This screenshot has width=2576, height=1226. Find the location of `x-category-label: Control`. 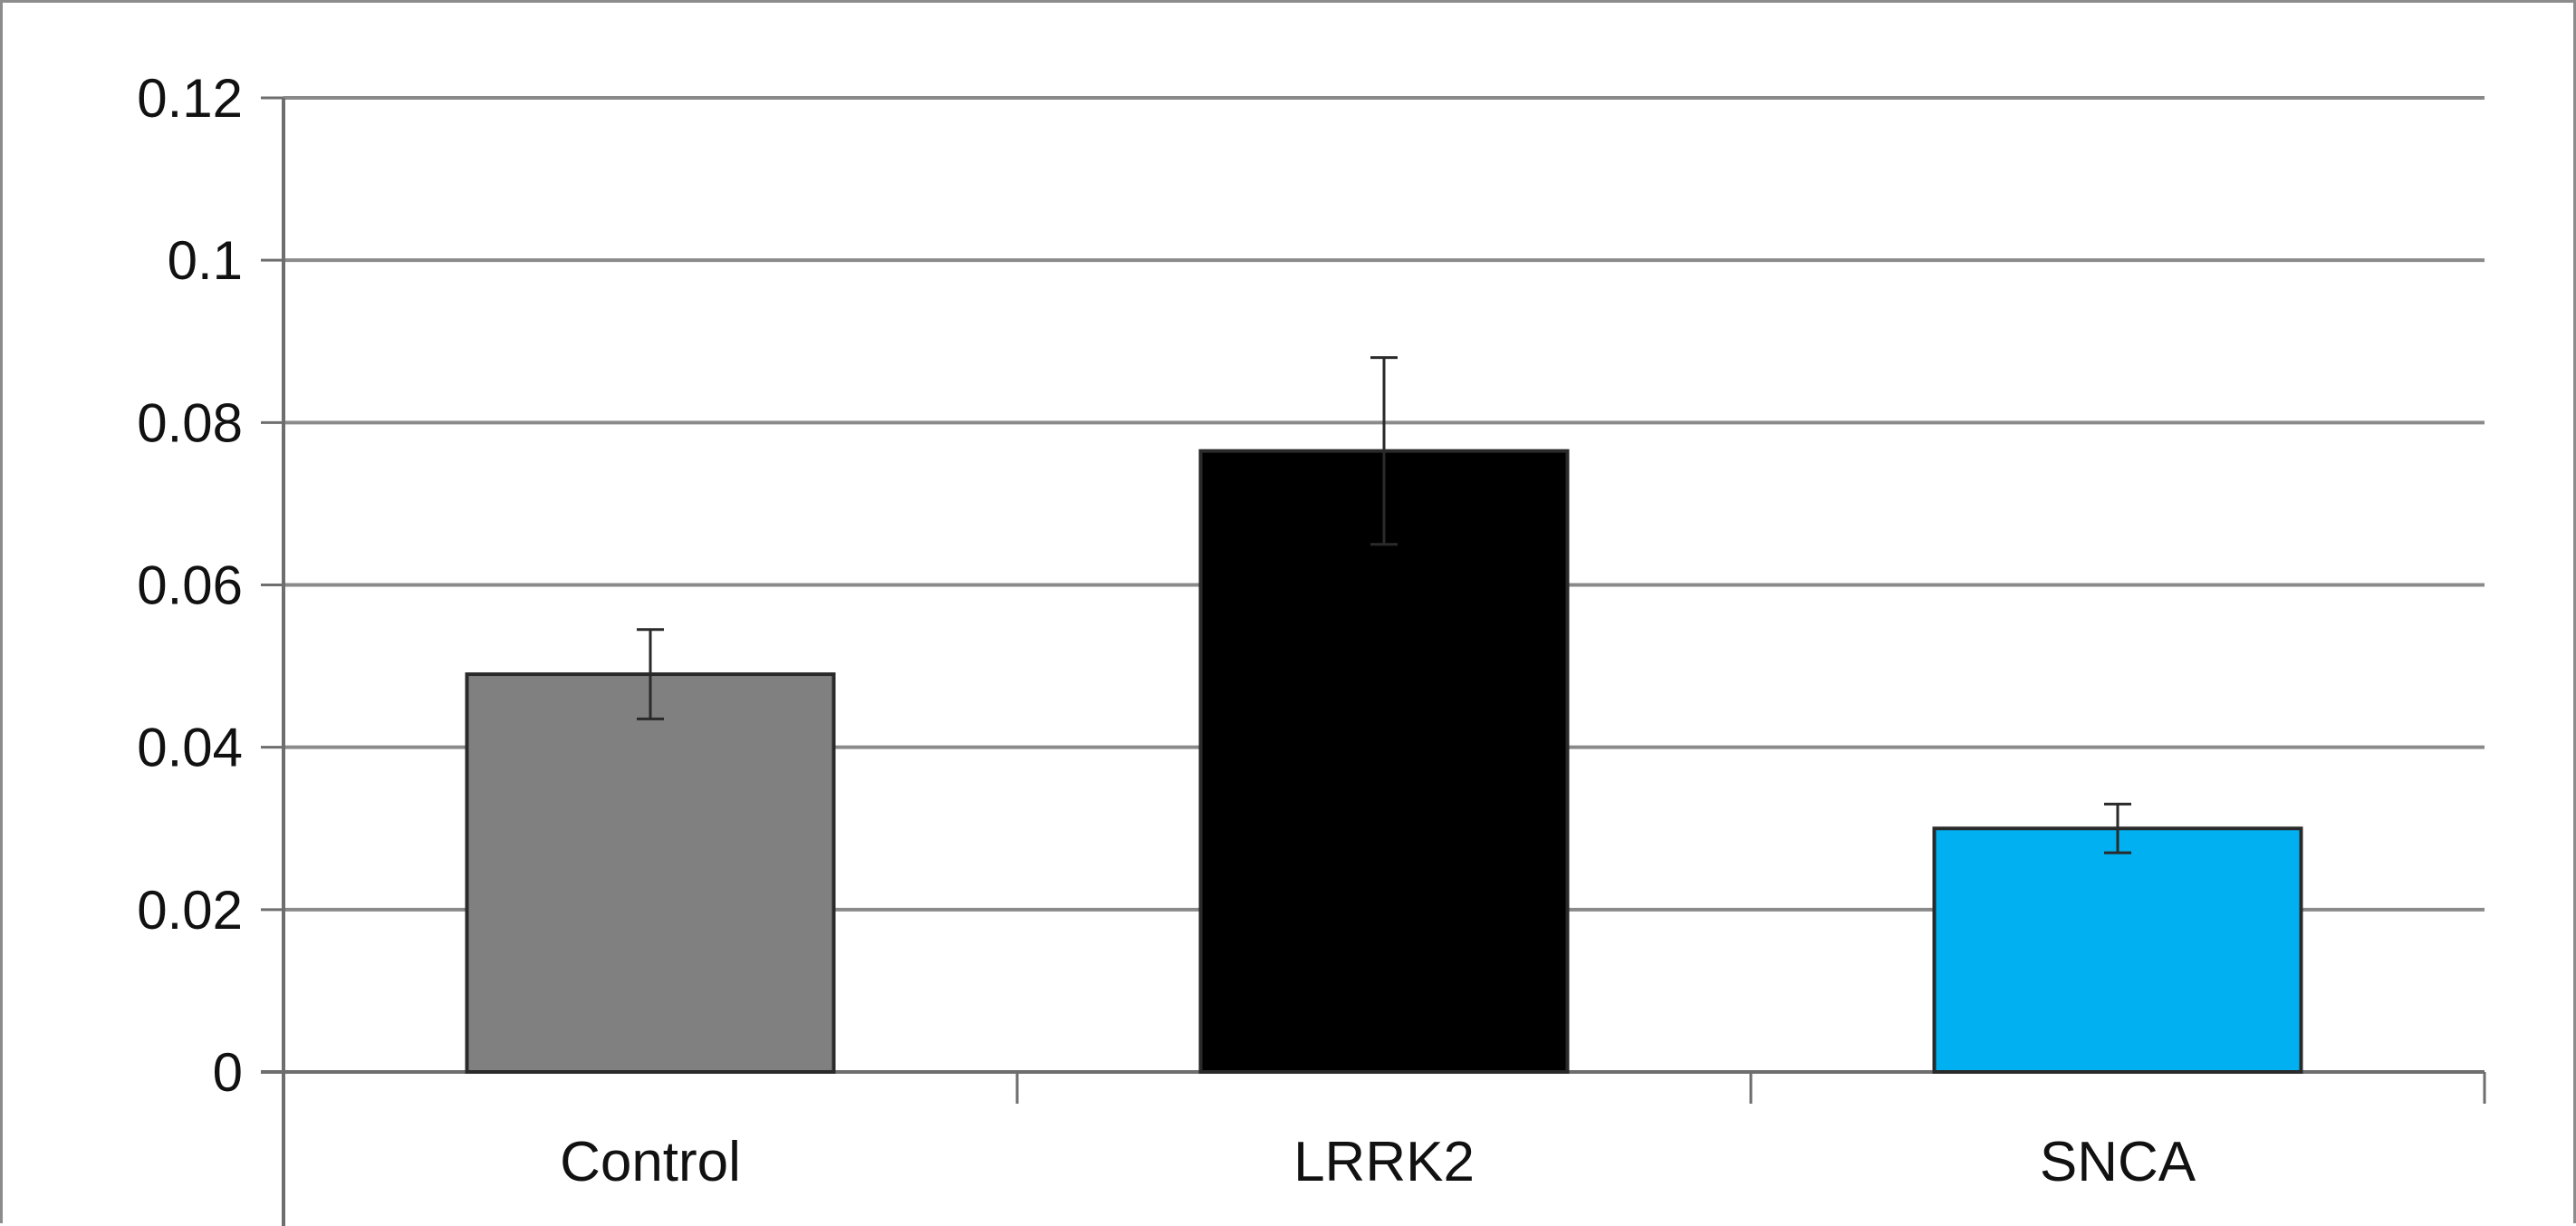

x-category-label: Control is located at coordinates (650, 1162).